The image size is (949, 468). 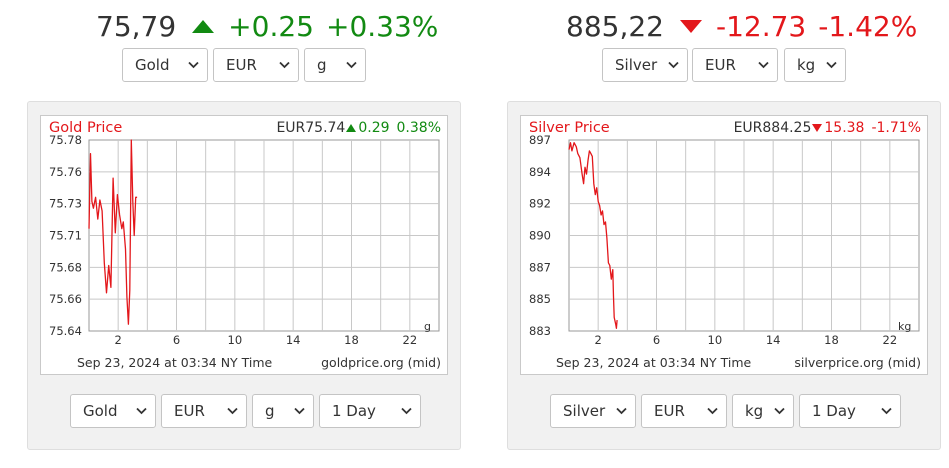 What do you see at coordinates (868, 26) in the screenshot?
I see `silver-price-change-pct: -1.42%` at bounding box center [868, 26].